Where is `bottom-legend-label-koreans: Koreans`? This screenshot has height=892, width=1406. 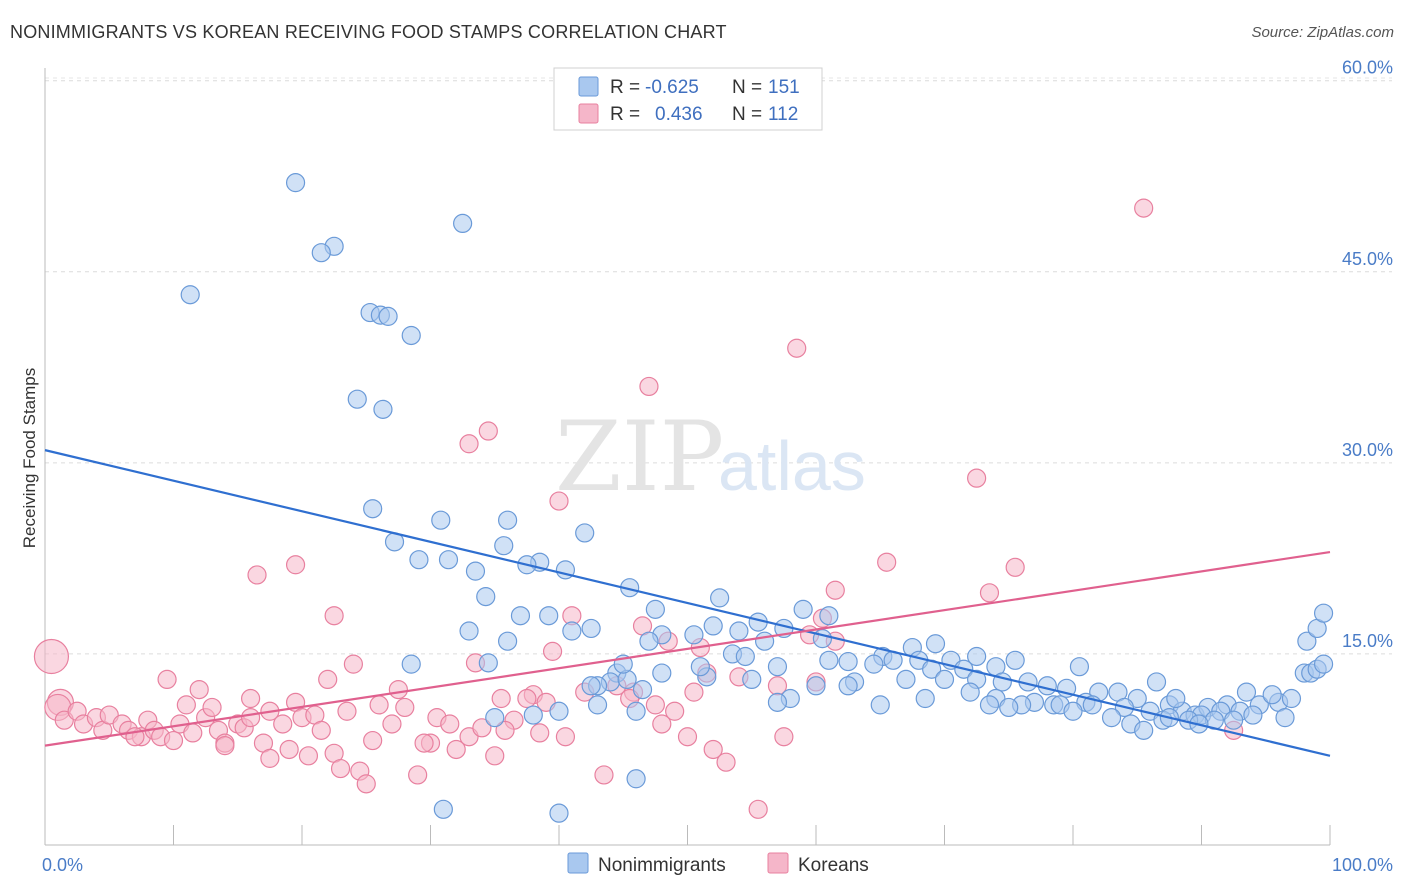
bottom-legend-label-koreans: Koreans is located at coordinates (833, 865).